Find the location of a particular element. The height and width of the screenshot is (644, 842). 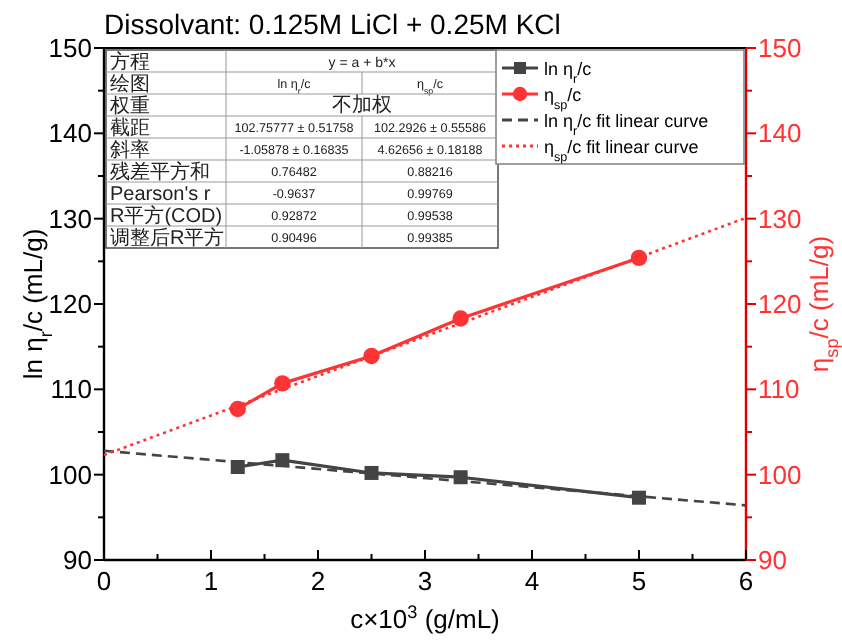

y2-tick-label: 90 is located at coordinates (772, 560).